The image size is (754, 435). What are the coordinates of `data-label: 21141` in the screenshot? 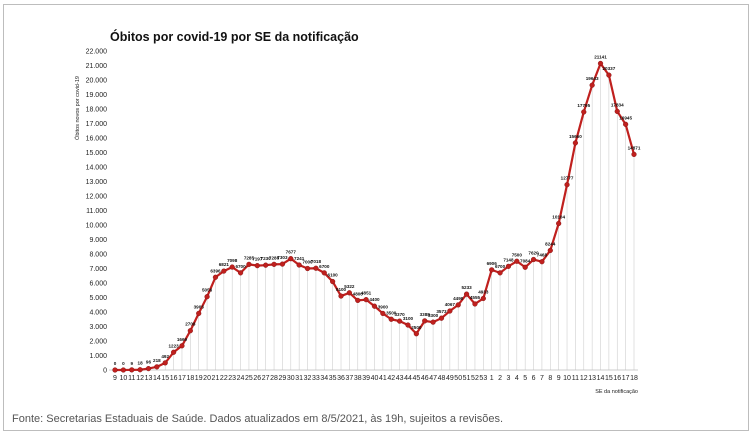 It's located at (600, 56).